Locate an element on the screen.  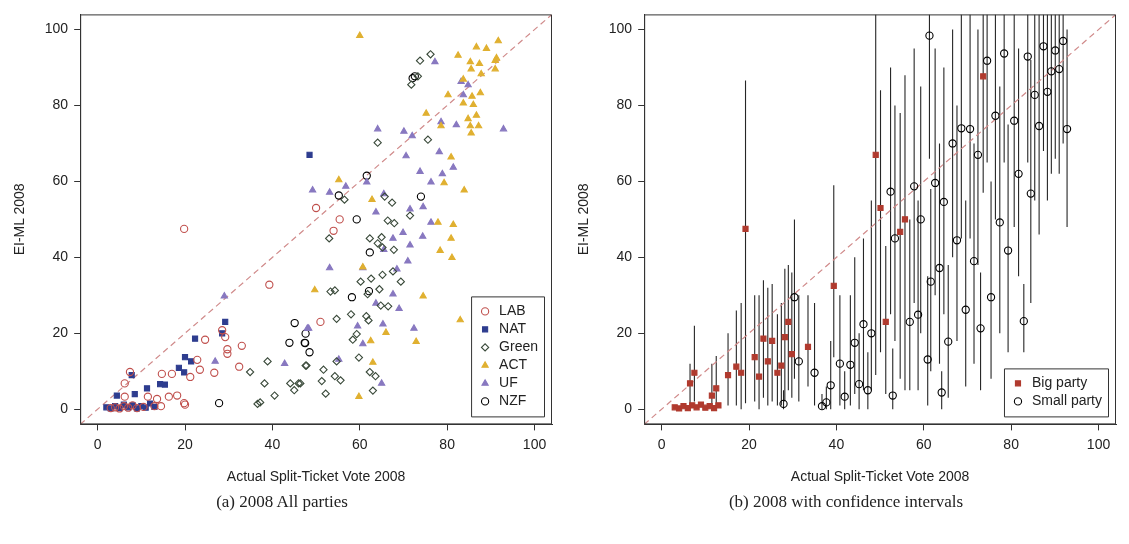
legend-label: Big party is located at coordinates (1059, 382).